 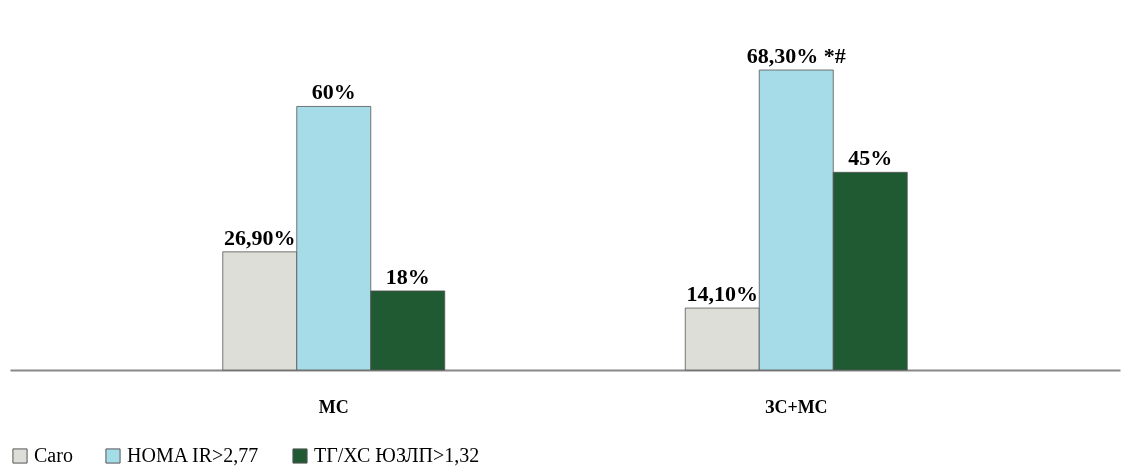 What do you see at coordinates (53, 455) in the screenshot?
I see `legend-label: Caro` at bounding box center [53, 455].